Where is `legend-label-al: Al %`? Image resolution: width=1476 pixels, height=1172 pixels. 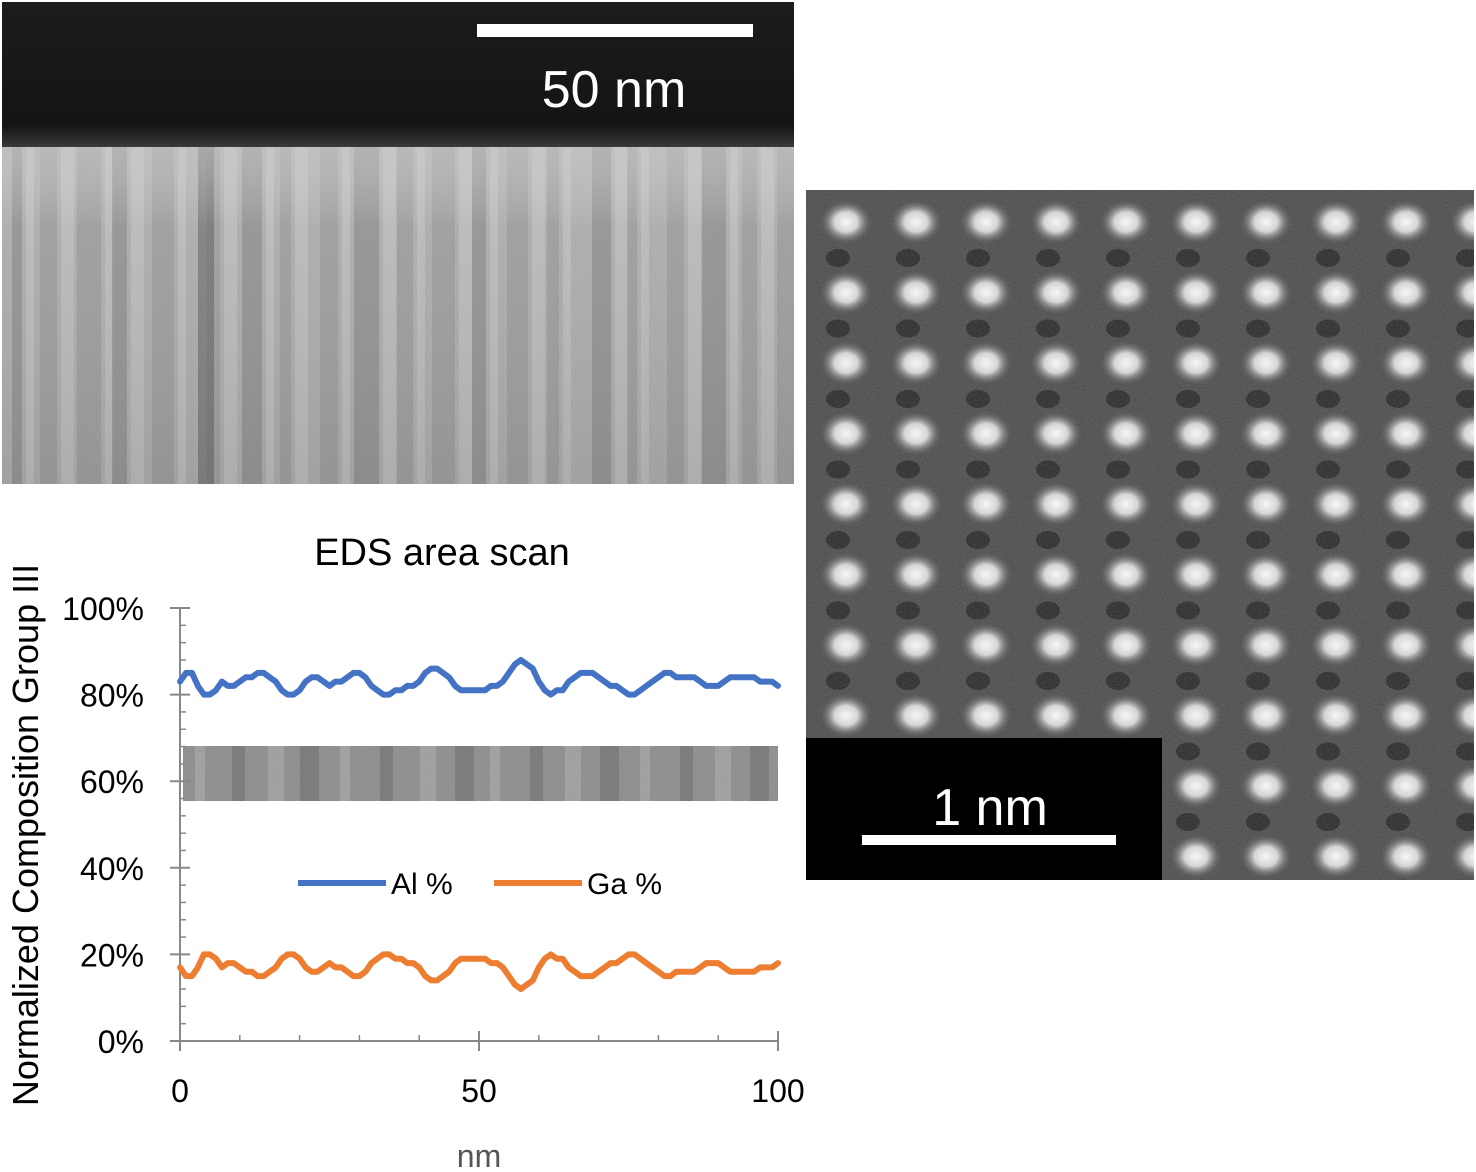 legend-label-al: Al % is located at coordinates (422, 884).